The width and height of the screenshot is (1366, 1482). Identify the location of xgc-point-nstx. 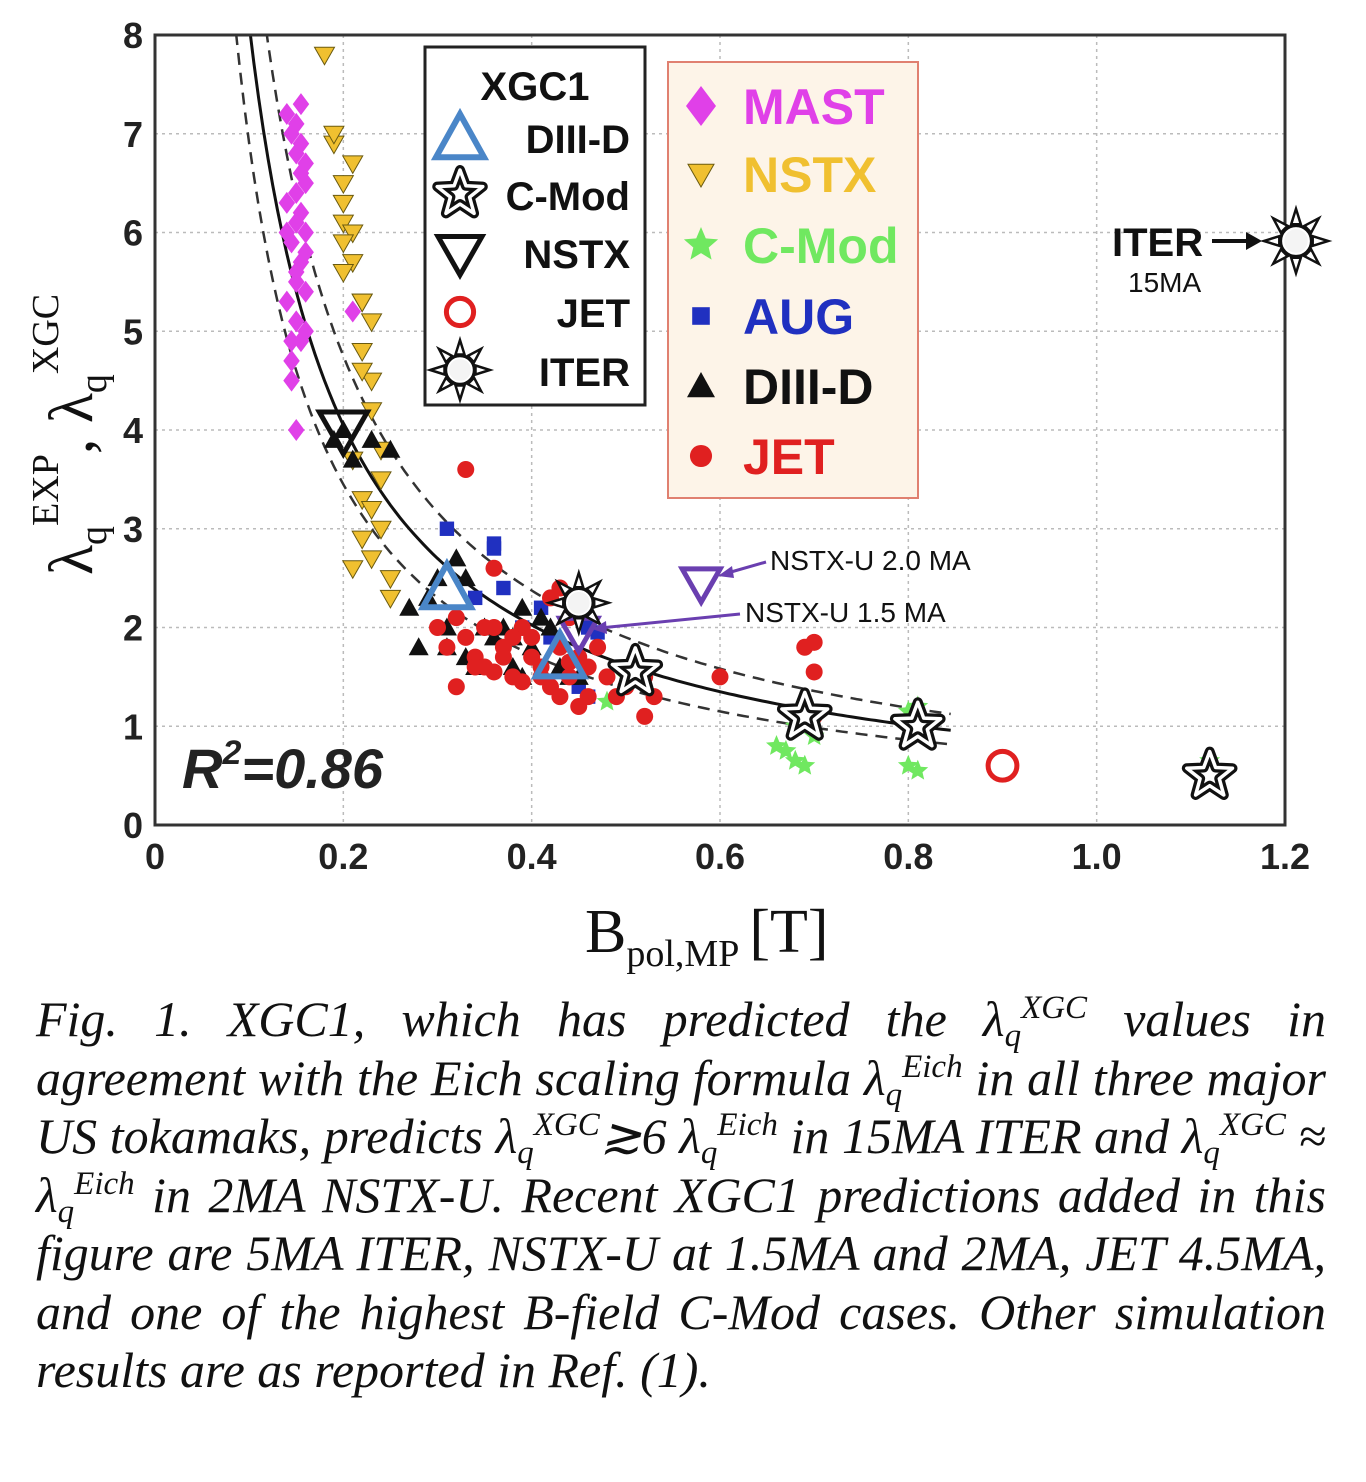
(343, 434).